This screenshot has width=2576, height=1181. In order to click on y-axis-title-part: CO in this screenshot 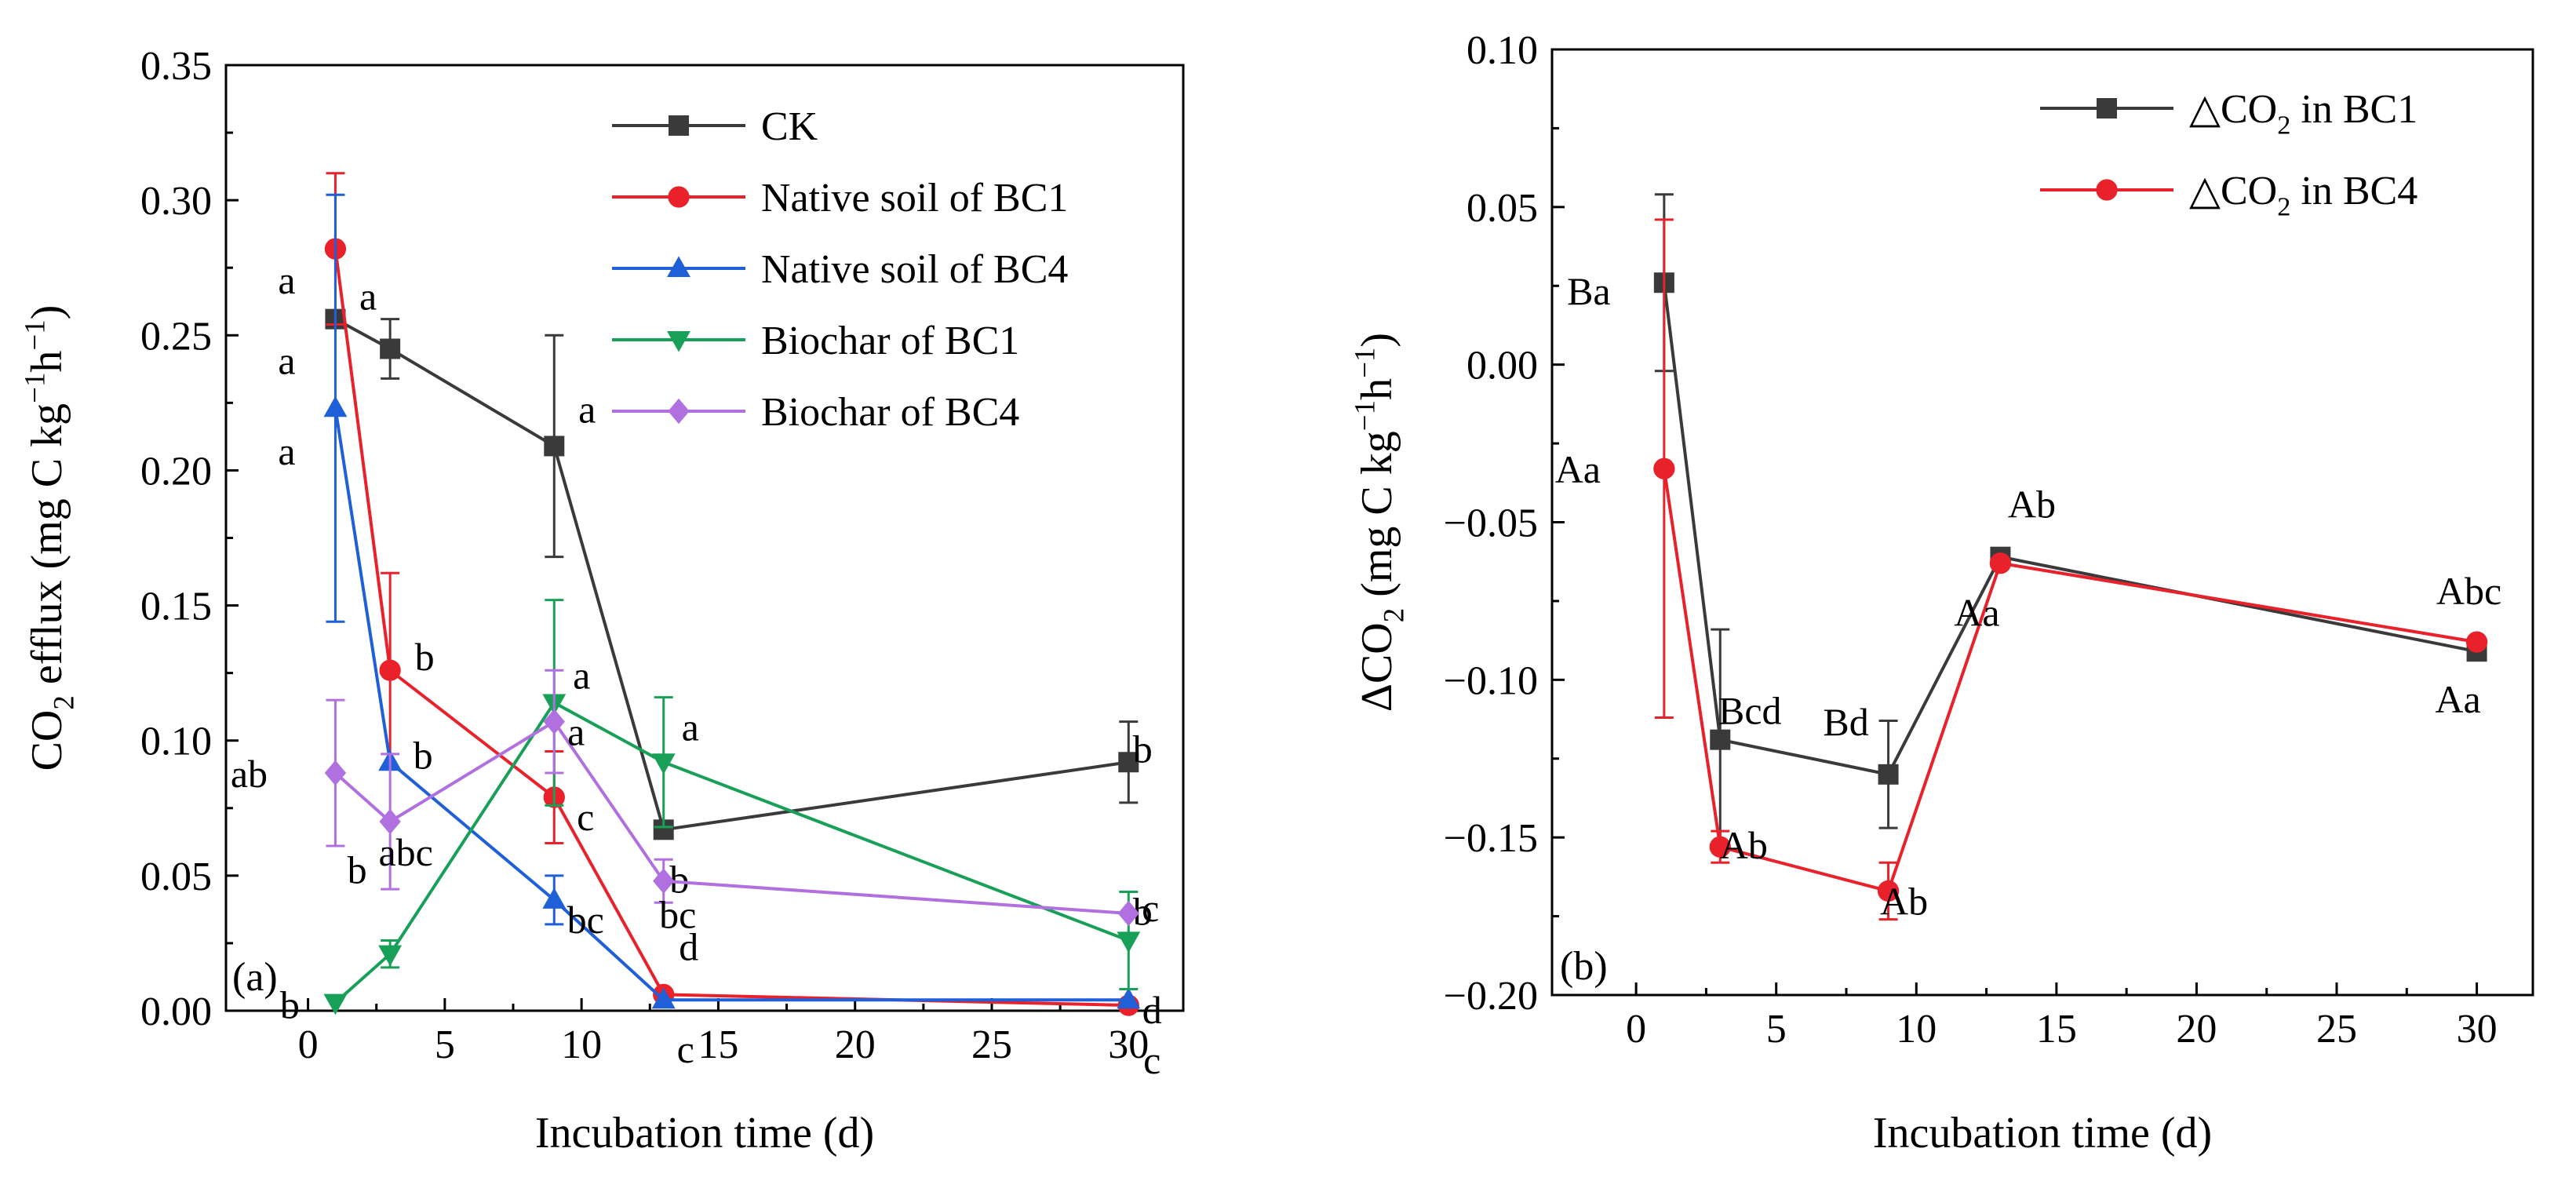, I will do `click(47, 741)`.